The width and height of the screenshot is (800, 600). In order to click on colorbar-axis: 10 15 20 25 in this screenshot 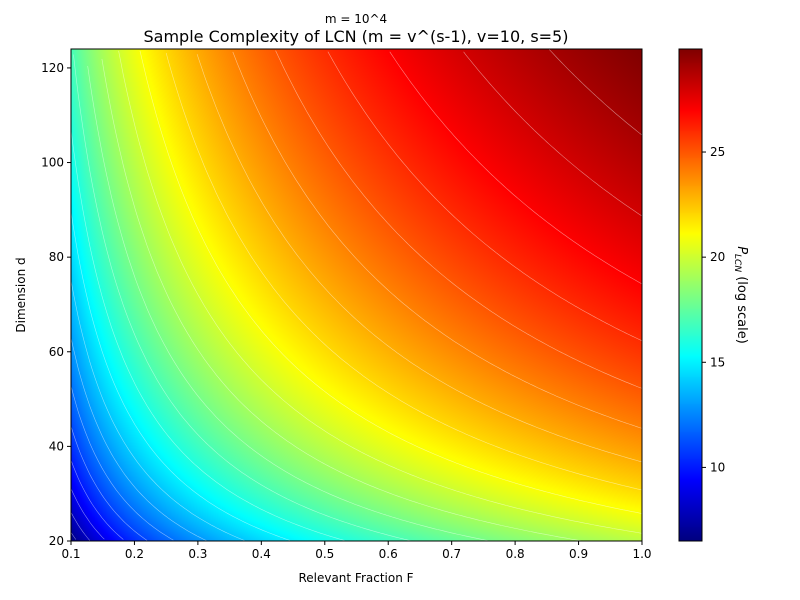, I will do `click(713, 309)`.